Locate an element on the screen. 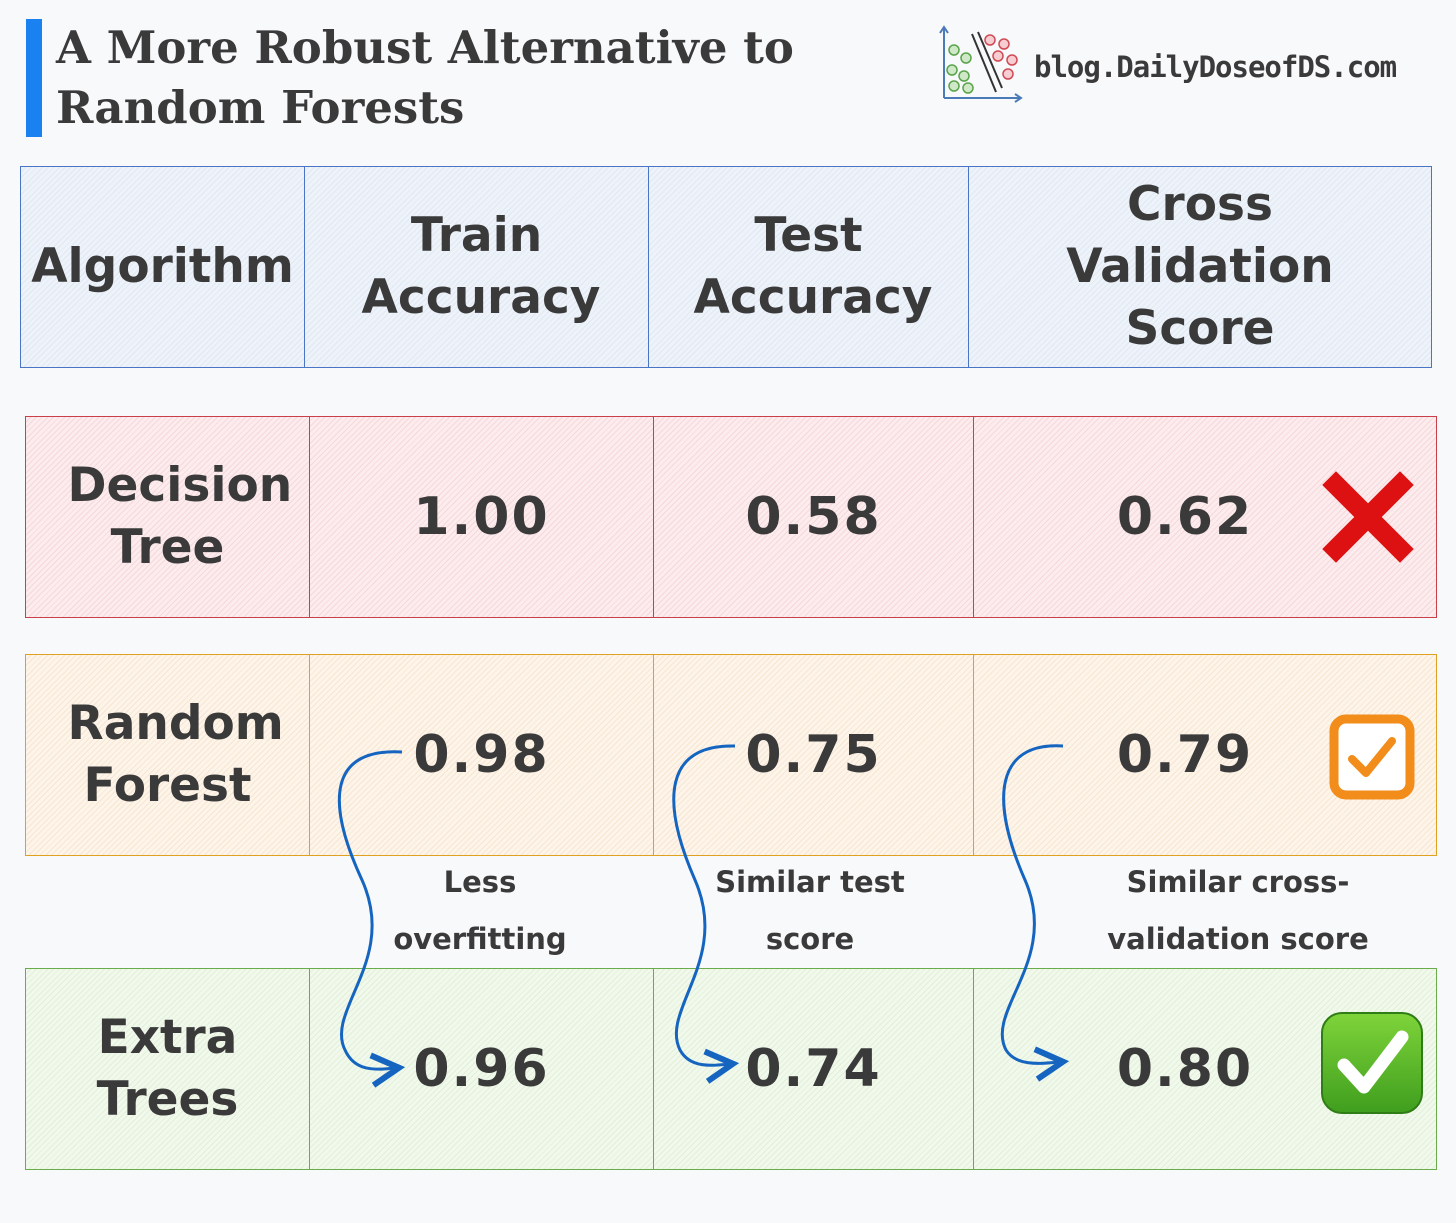 The width and height of the screenshot is (1456, 1223). column-header-label: Test Accuracy is located at coordinates (813, 266).